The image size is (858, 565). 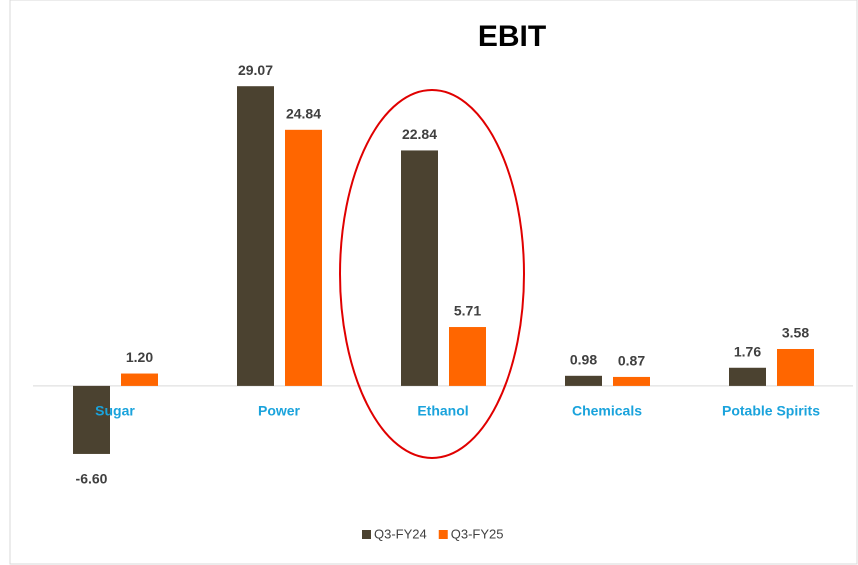 What do you see at coordinates (467, 311) in the screenshot?
I see `value-label: 5.71` at bounding box center [467, 311].